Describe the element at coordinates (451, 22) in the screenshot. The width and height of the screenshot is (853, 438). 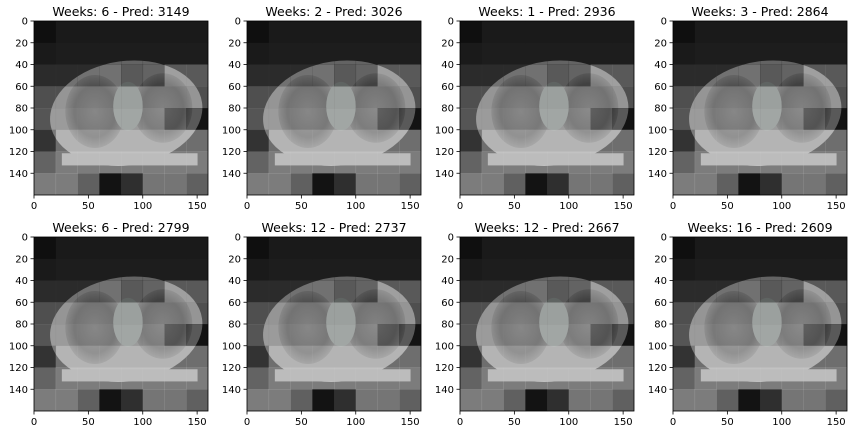
I see `y-tick-label: 0` at that location.